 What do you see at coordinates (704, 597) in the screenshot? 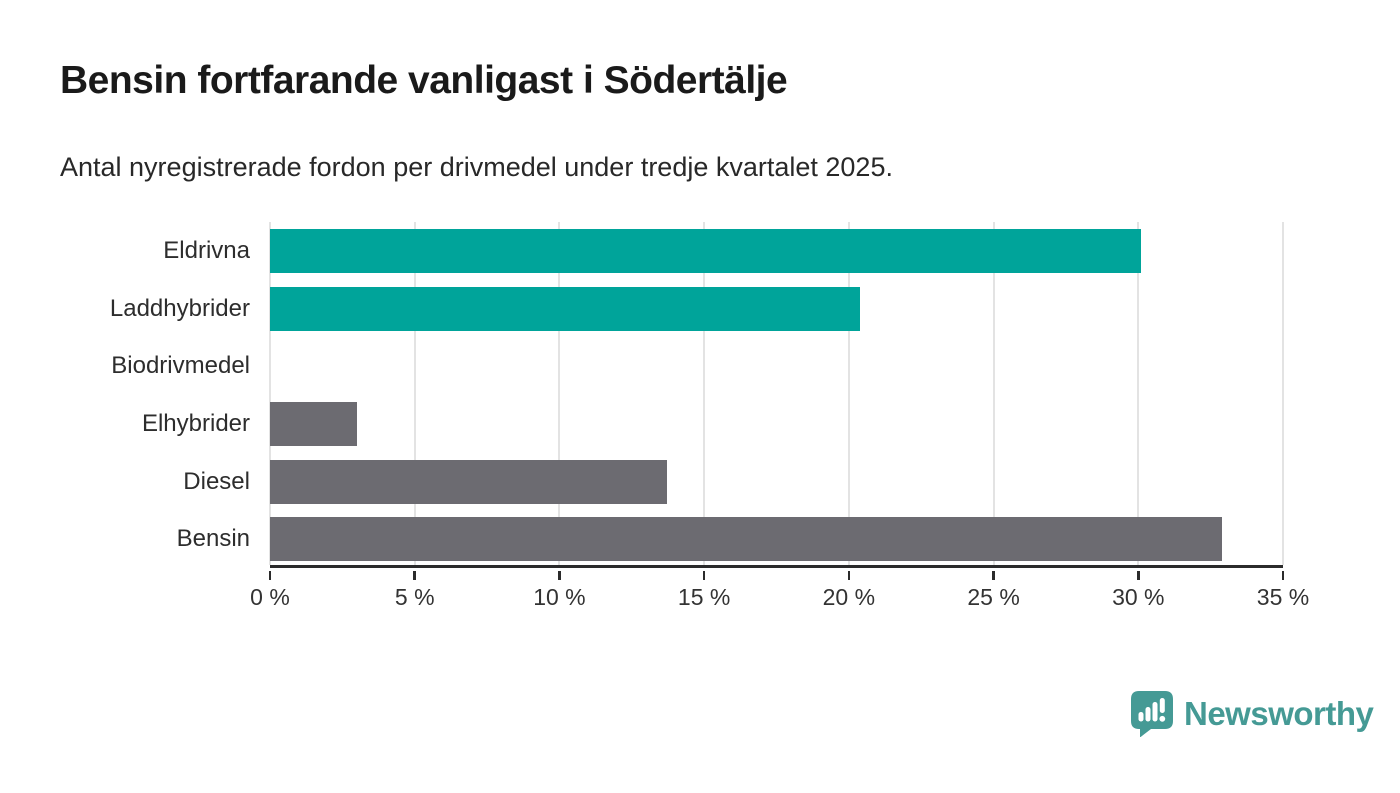
I see `x-axis-tick-label: 15 %` at bounding box center [704, 597].